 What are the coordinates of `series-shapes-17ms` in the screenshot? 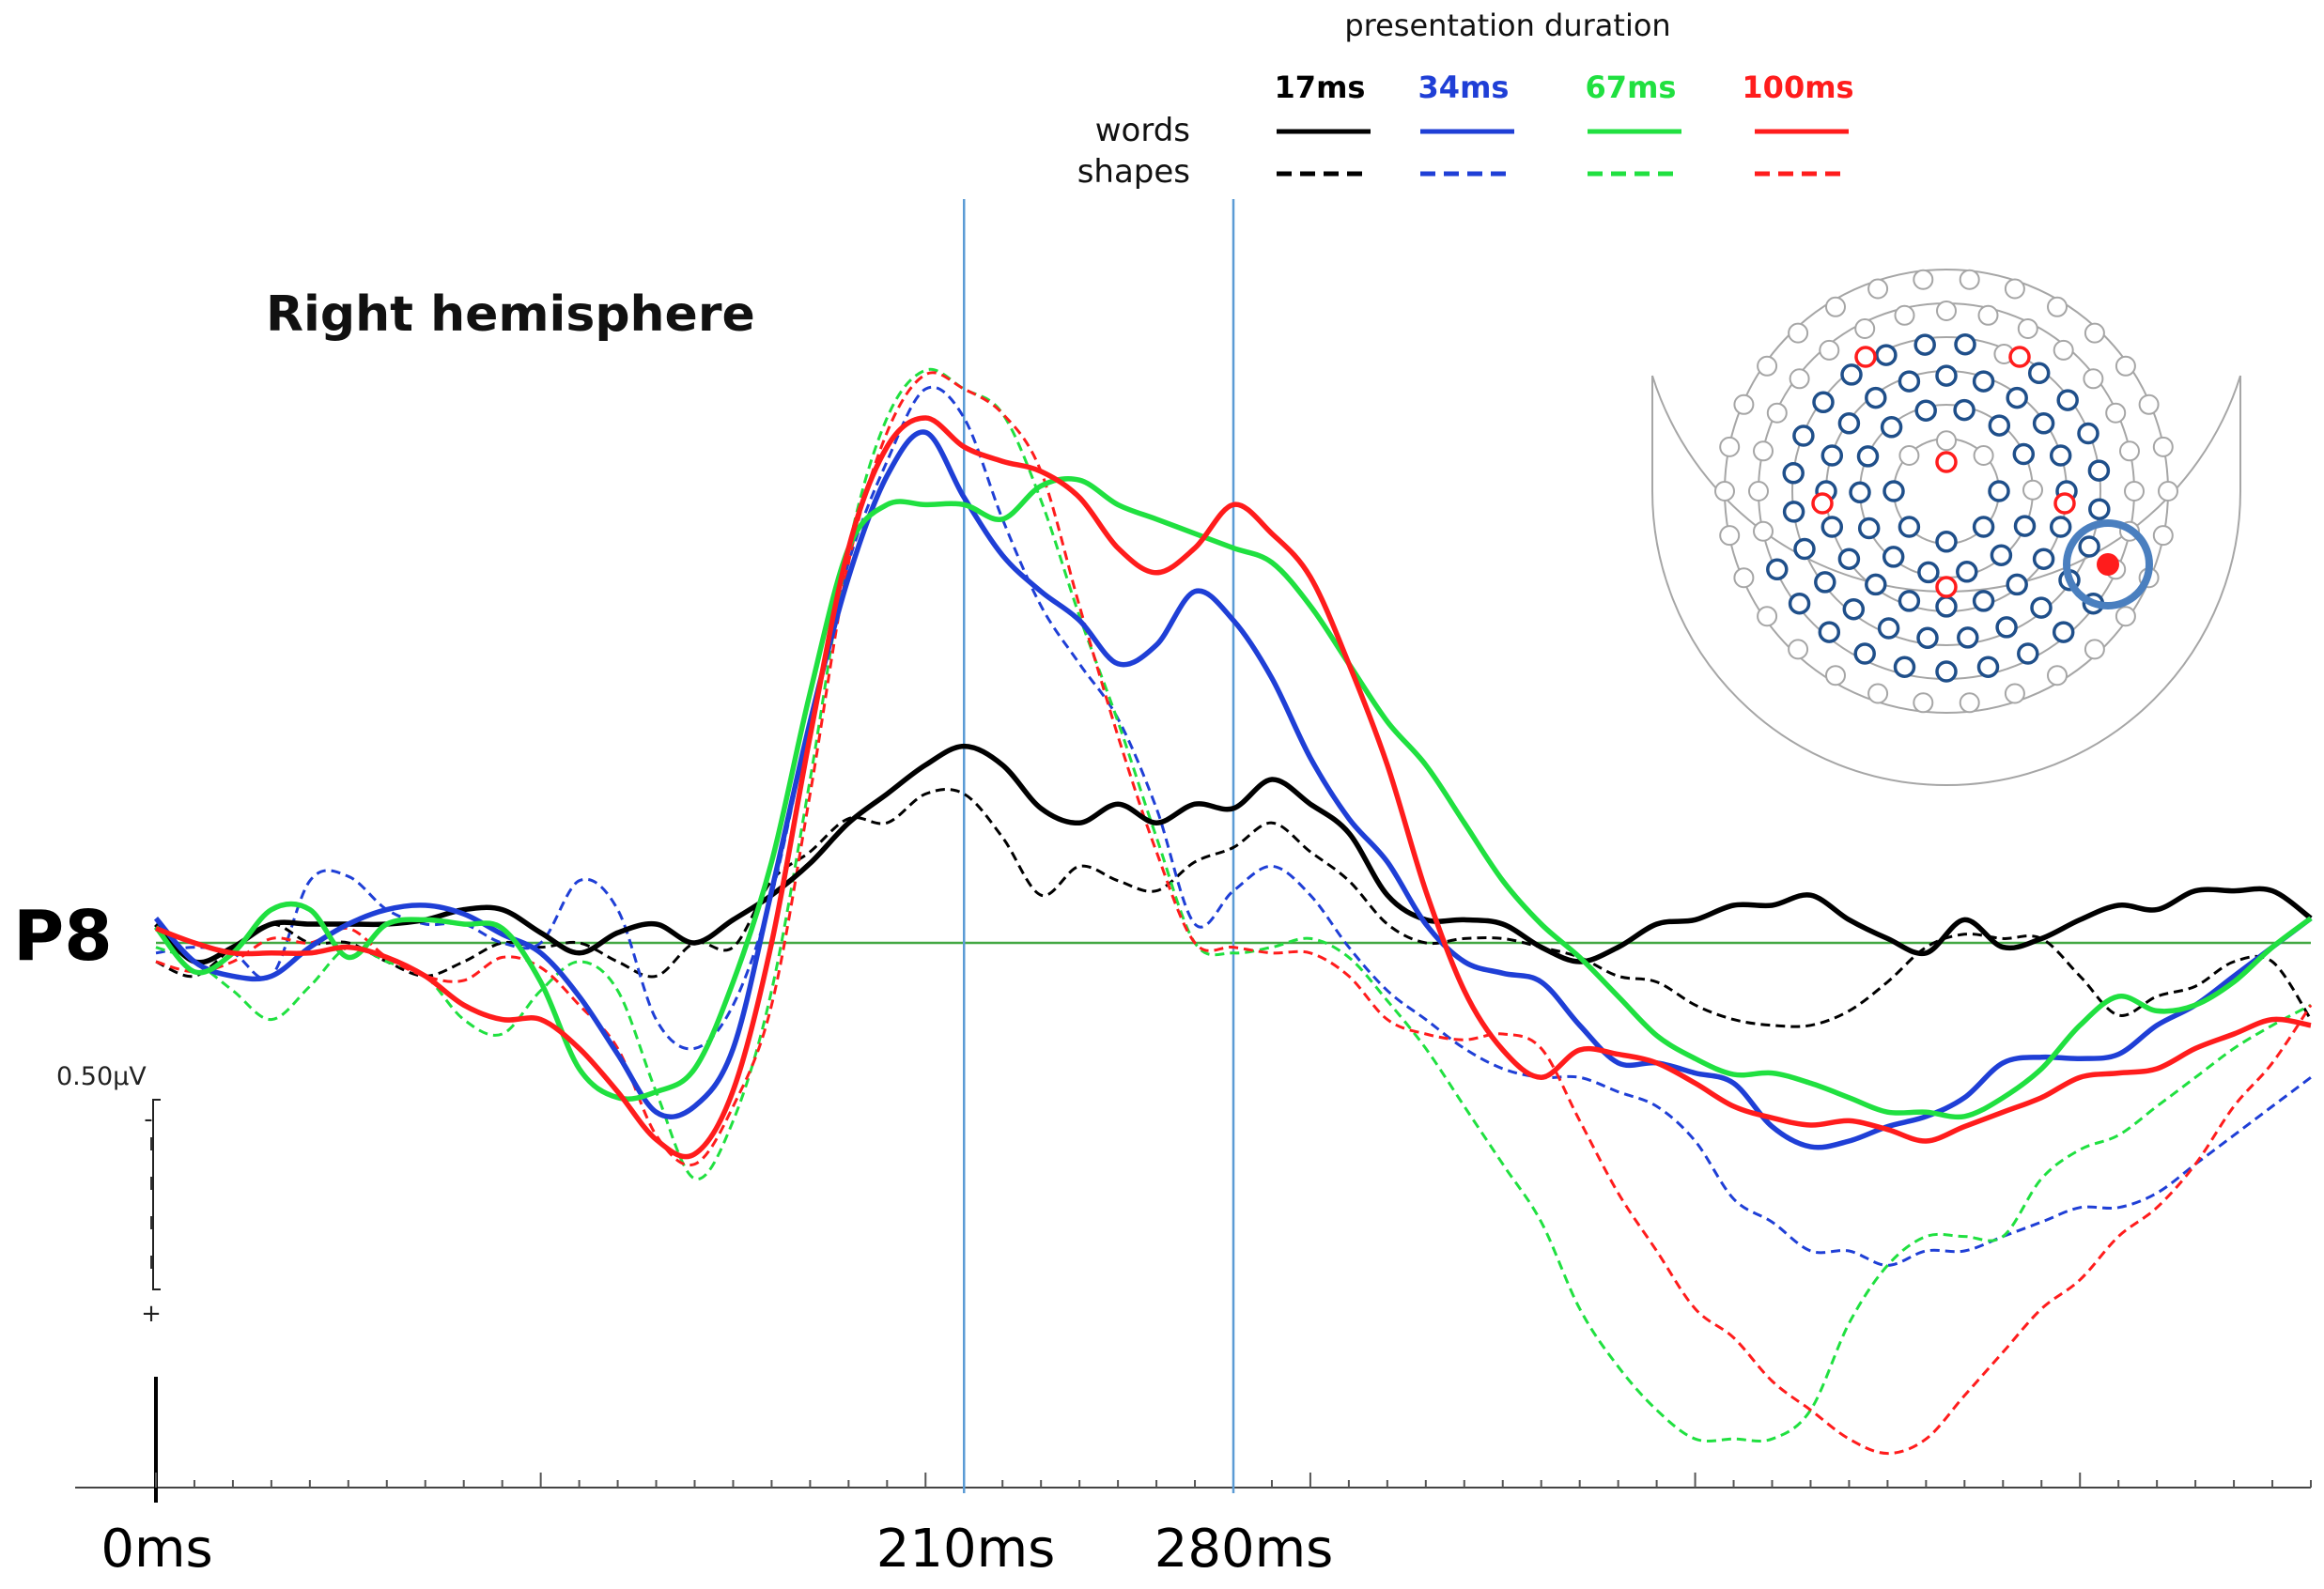 It's located at (1234, 908).